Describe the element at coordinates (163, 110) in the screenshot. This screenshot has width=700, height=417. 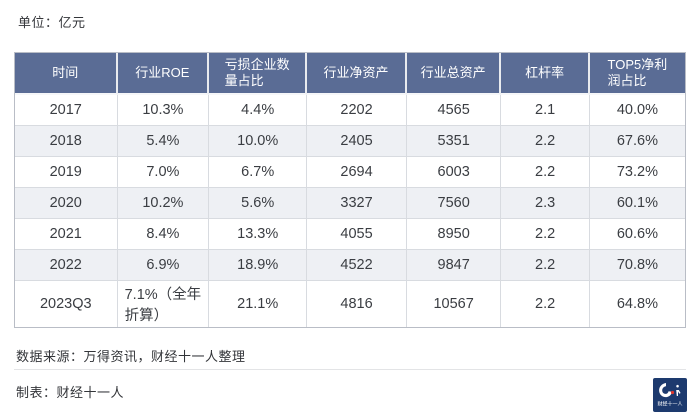
I see `table-cell: 10.3%` at that location.